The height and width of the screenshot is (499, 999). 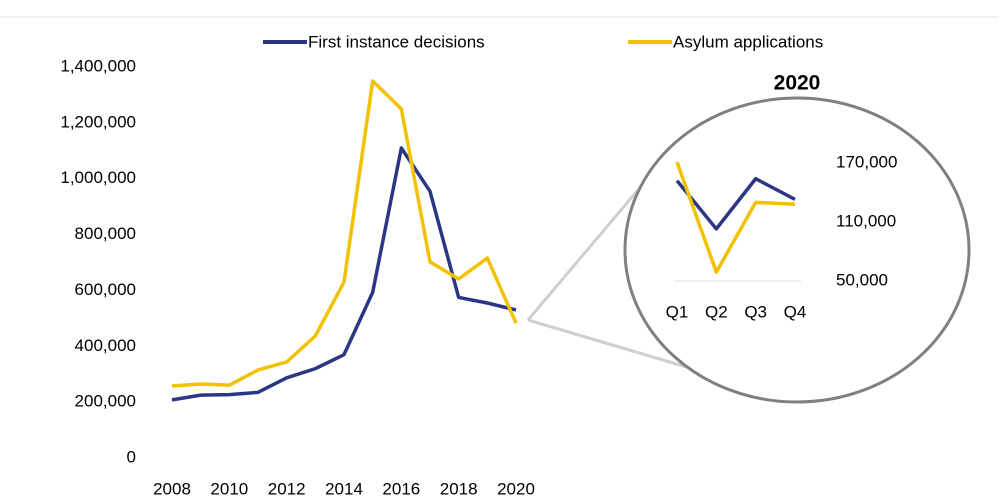 What do you see at coordinates (862, 279) in the screenshot?
I see `y-tick-label: 50,000` at bounding box center [862, 279].